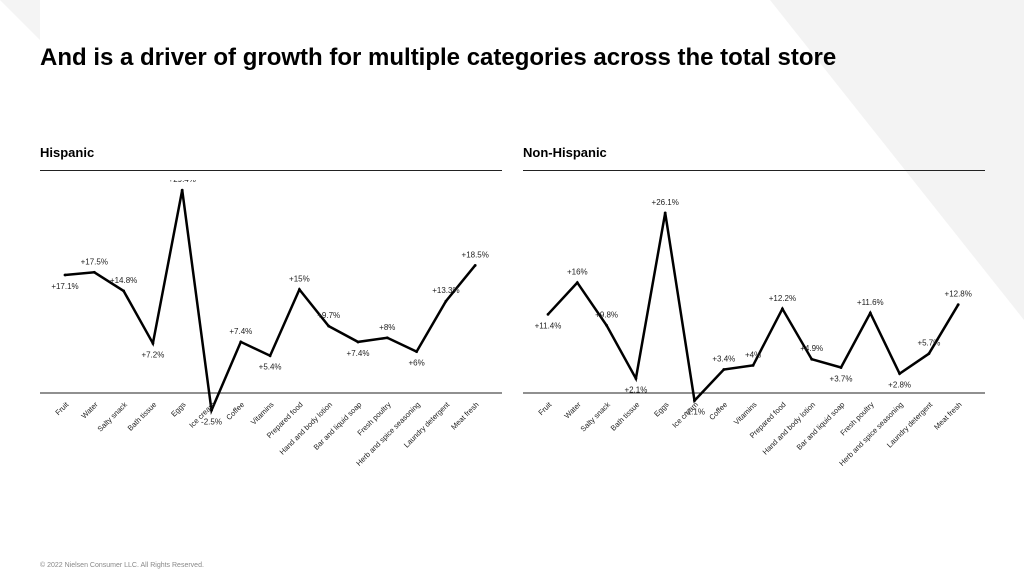  I want to click on data-label: +14.8%, so click(123, 280).